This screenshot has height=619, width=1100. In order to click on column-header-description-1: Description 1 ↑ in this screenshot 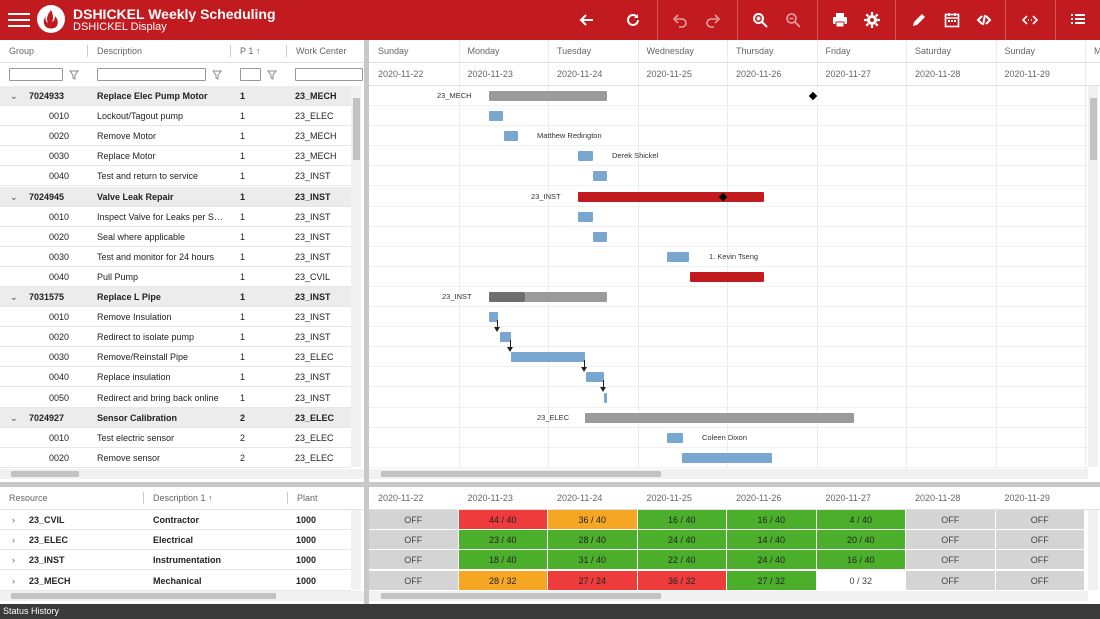, I will do `click(216, 498)`.